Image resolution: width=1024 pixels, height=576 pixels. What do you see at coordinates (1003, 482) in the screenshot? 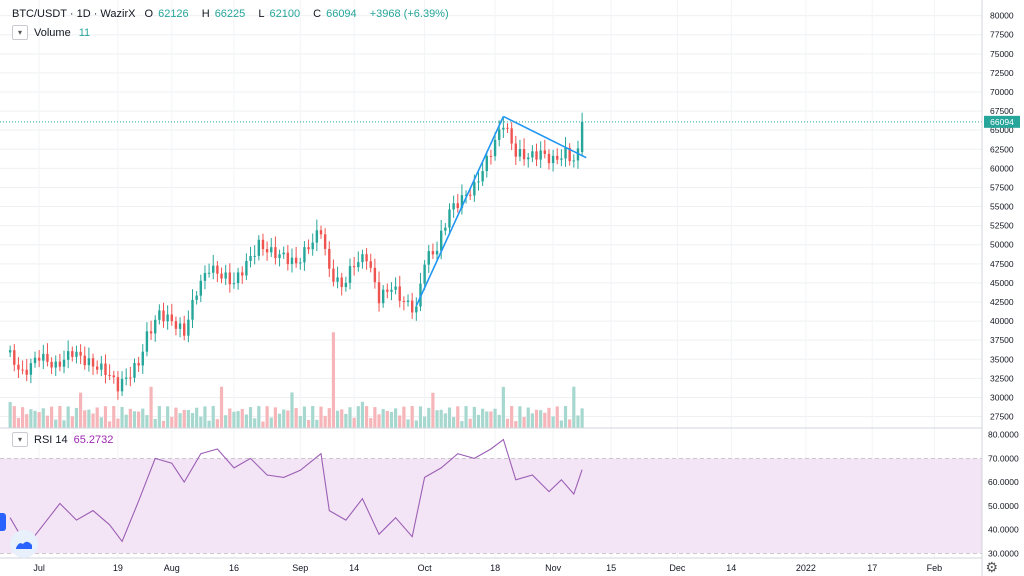
I see `rsi-tick-label: 60.0000` at bounding box center [1003, 482].